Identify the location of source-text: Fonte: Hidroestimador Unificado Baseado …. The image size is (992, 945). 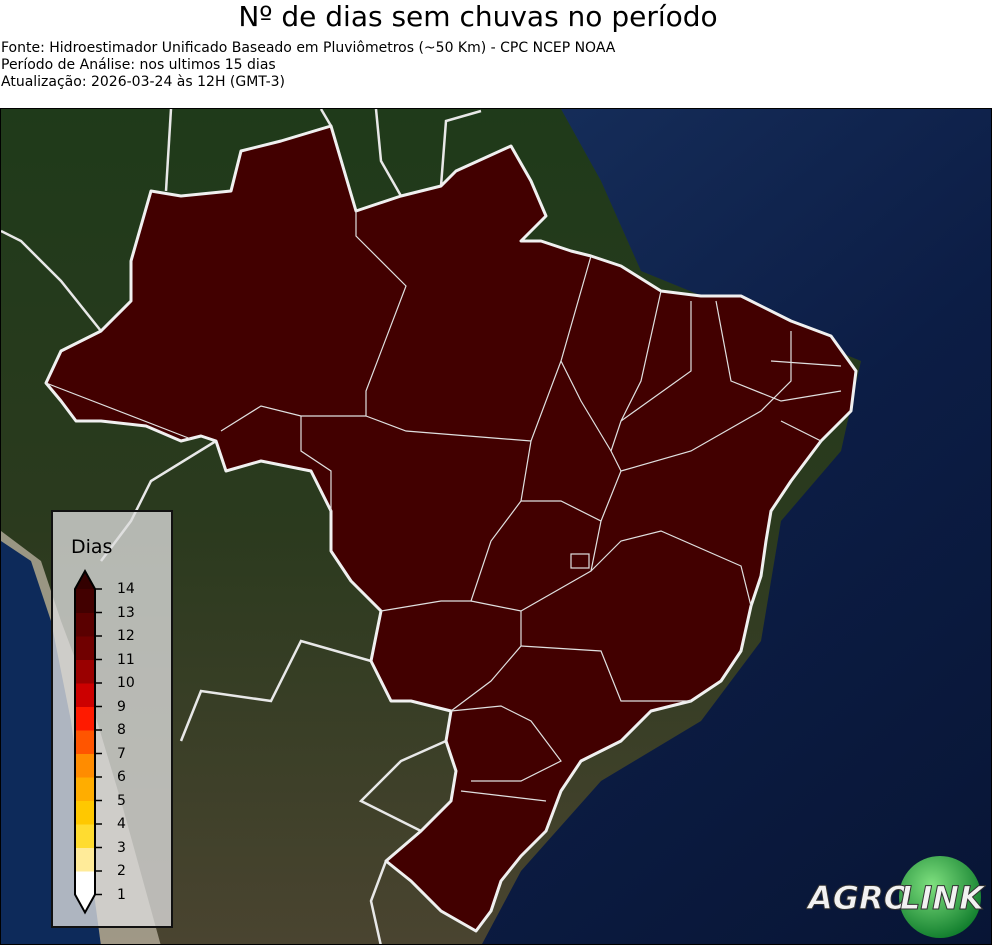
(308, 48).